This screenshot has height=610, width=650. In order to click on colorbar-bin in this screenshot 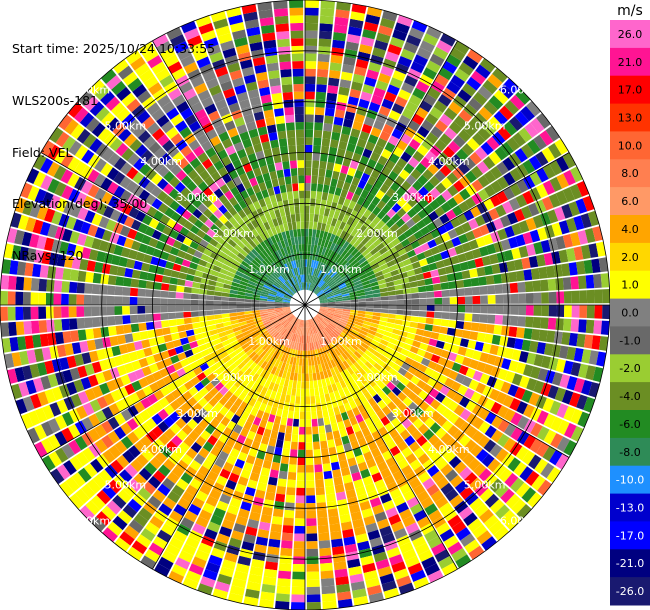, I will do `click(630, 535)`.